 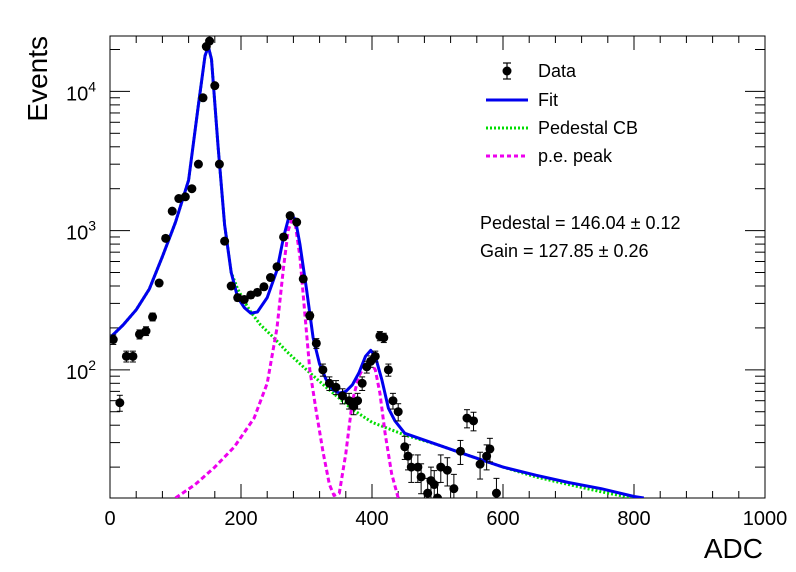 I want to click on legend-item-data: Data, so click(x=539, y=71).